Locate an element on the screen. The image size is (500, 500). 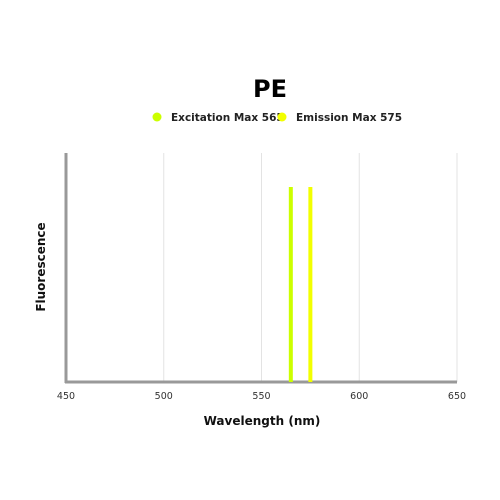
legend-marker-excitation is located at coordinates (157, 117).